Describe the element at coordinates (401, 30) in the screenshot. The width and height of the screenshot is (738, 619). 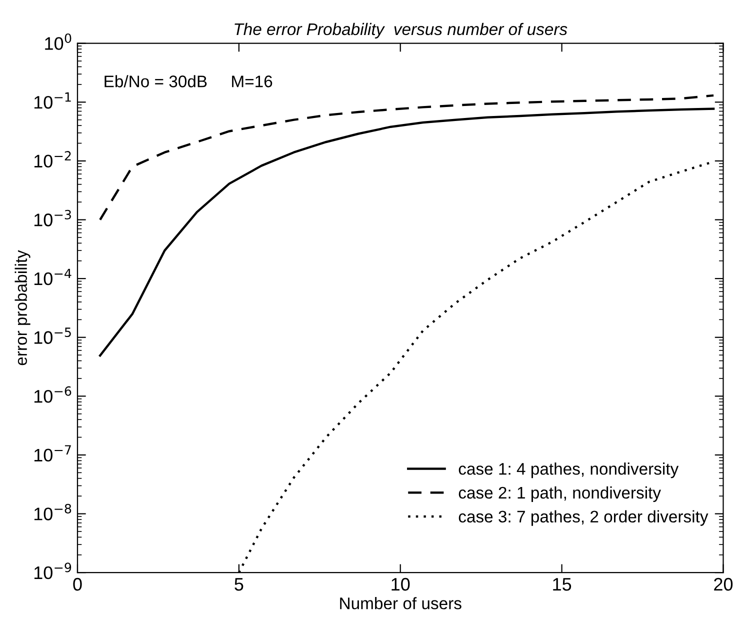
I see `chart-title: The error Probability versus number of users` at that location.